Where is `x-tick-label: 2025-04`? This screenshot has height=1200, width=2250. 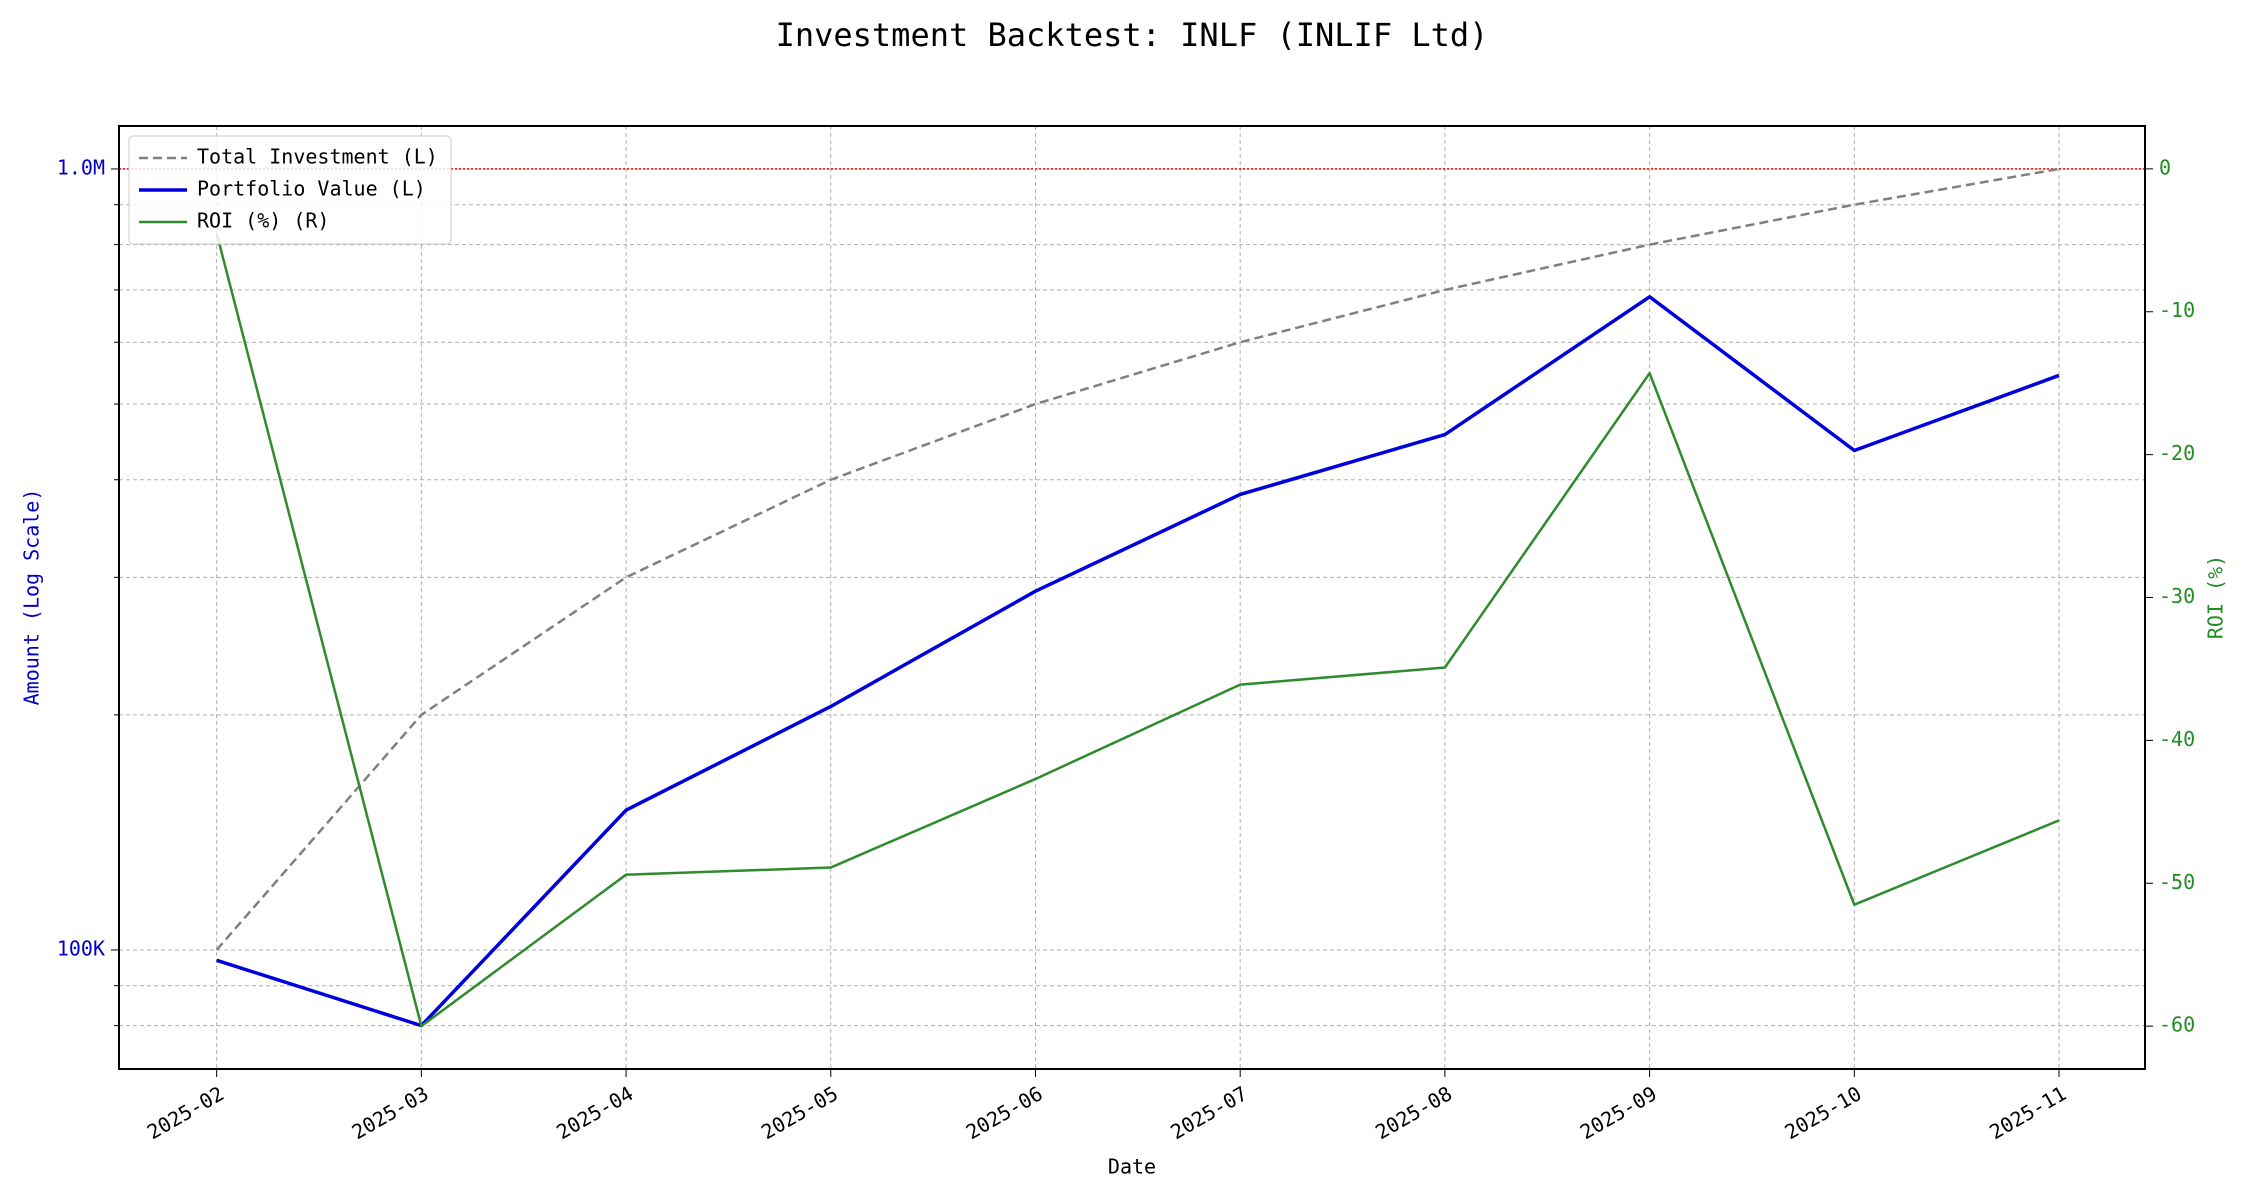
x-tick-label: 2025-04 is located at coordinates (594, 1112).